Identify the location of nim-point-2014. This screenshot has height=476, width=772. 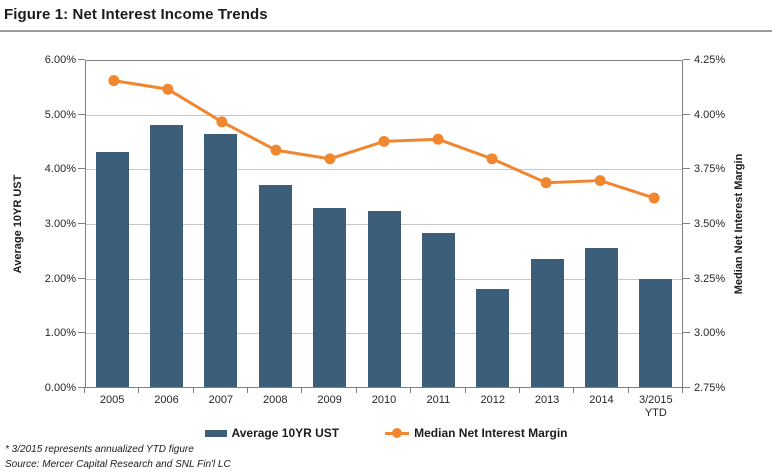
(600, 181).